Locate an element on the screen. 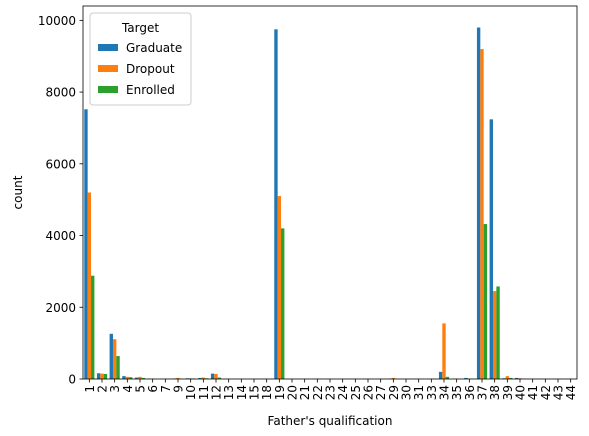 The width and height of the screenshot is (589, 436). x-tick-label: 44 is located at coordinates (571, 392).